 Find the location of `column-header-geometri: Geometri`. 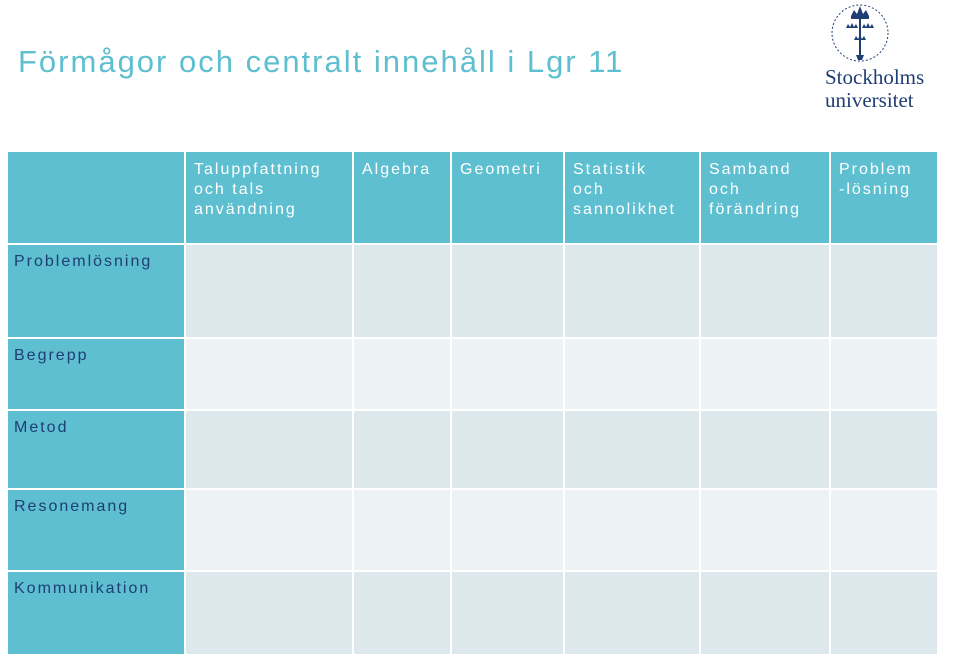

column-header-geometri: Geometri is located at coordinates (507, 197).